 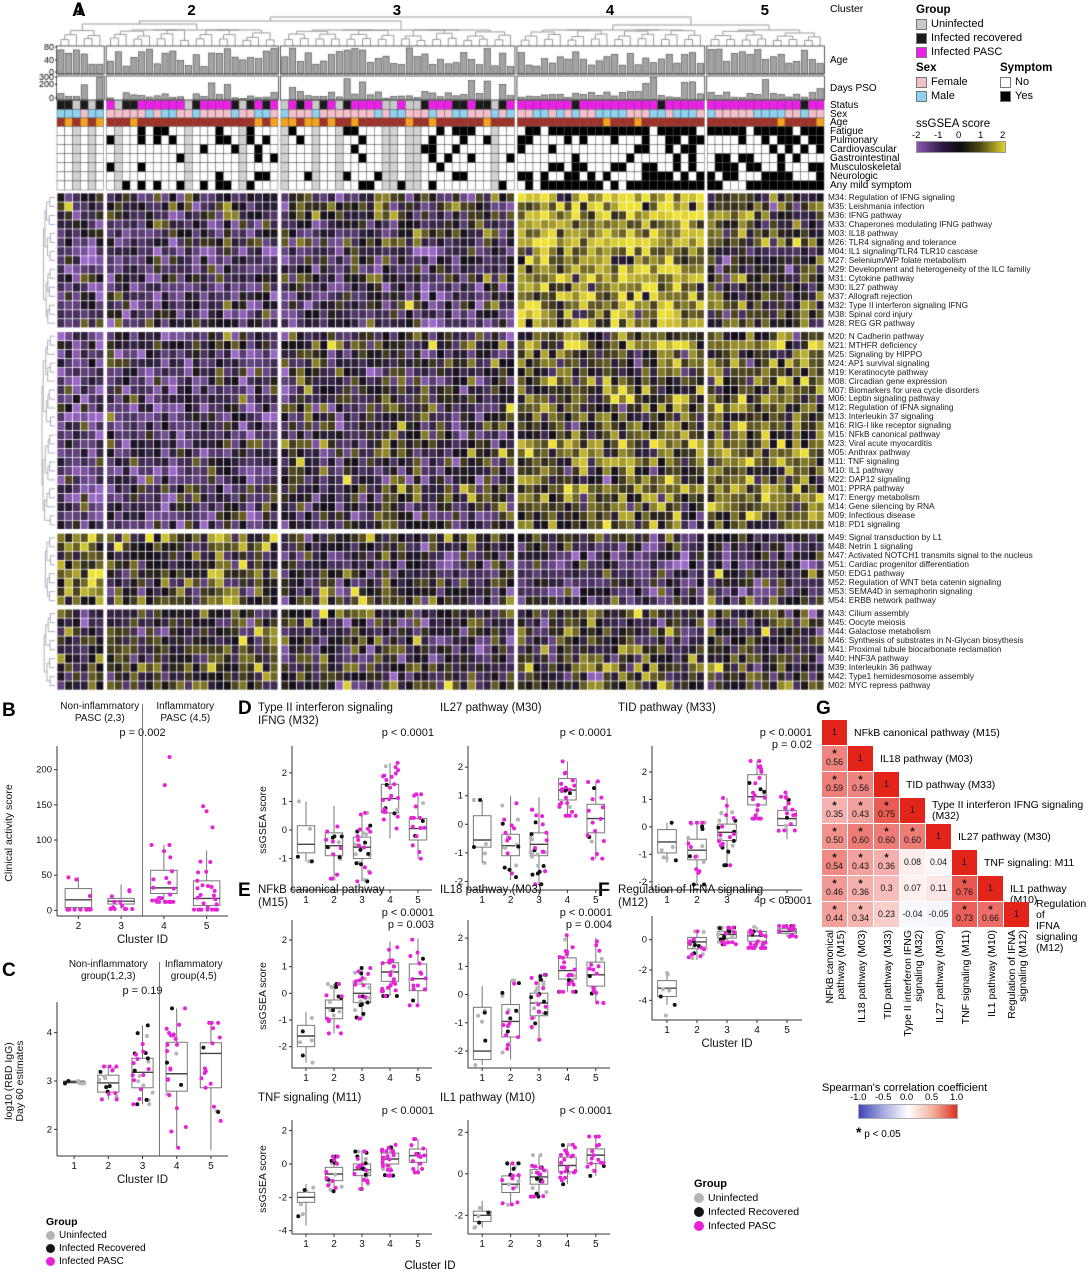 I want to click on heatmap-row-label: M11: TNF signaling, so click(x=864, y=461).